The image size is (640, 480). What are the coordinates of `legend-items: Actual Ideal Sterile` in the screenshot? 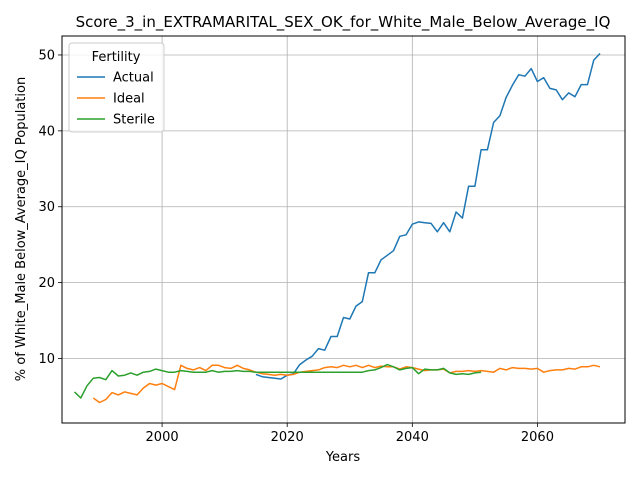 It's located at (116, 99).